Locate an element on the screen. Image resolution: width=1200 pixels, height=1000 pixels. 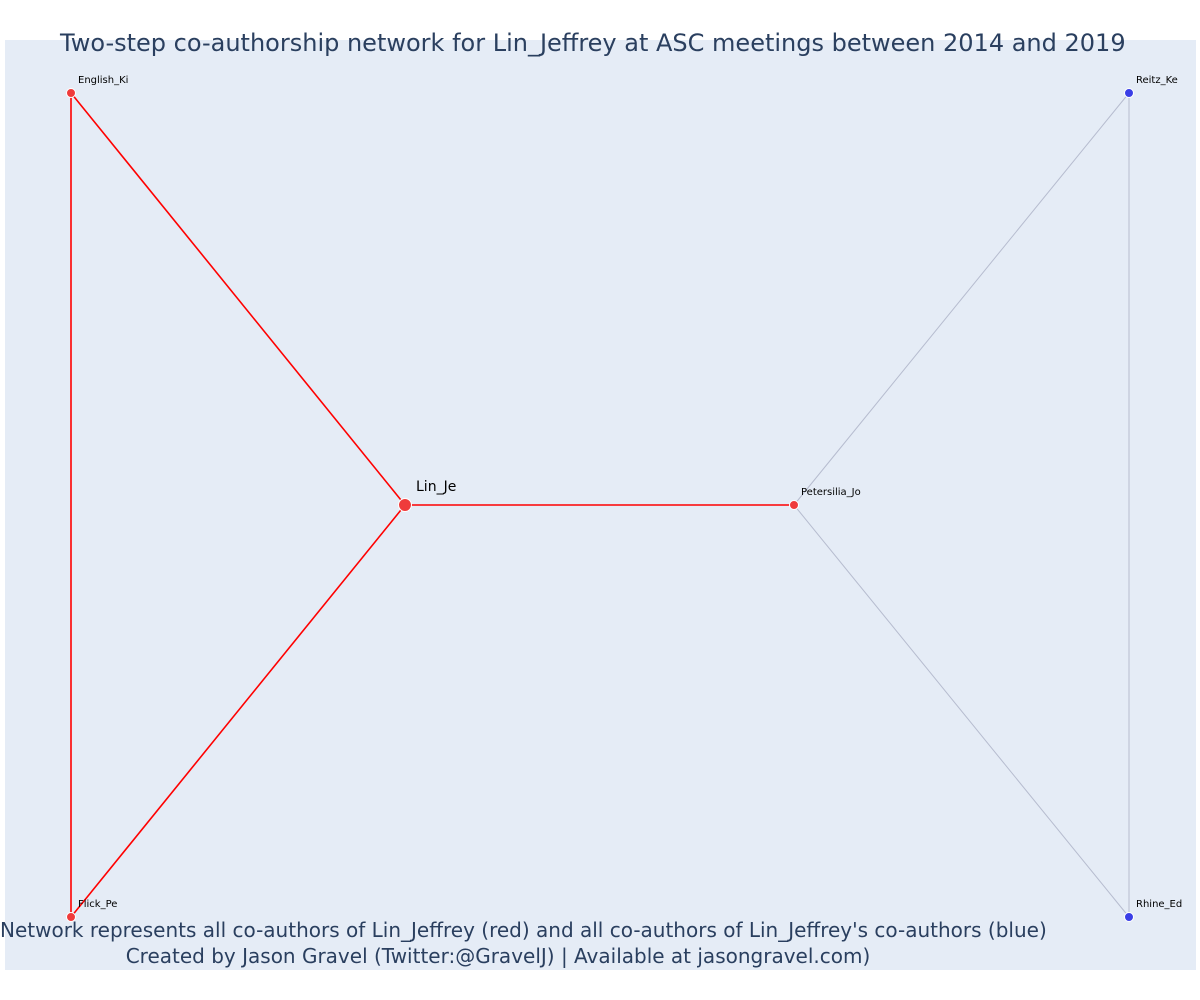
node-label-Petersilia_Jo: Petersilia_Jo is located at coordinates (831, 492).